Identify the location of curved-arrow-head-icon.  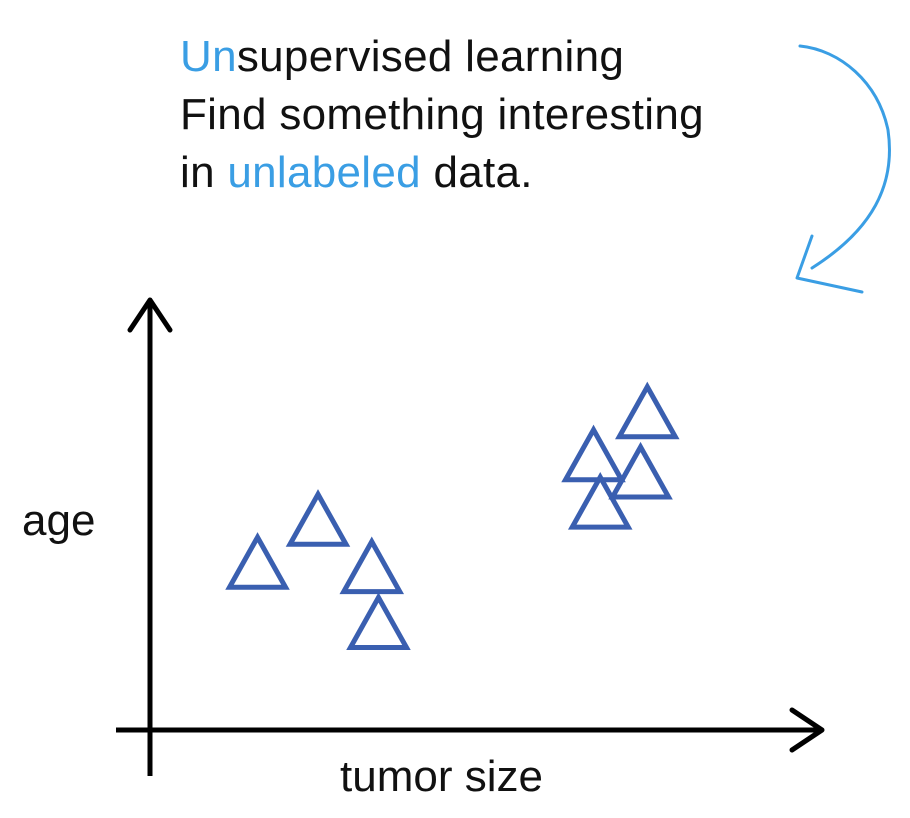
(829, 264).